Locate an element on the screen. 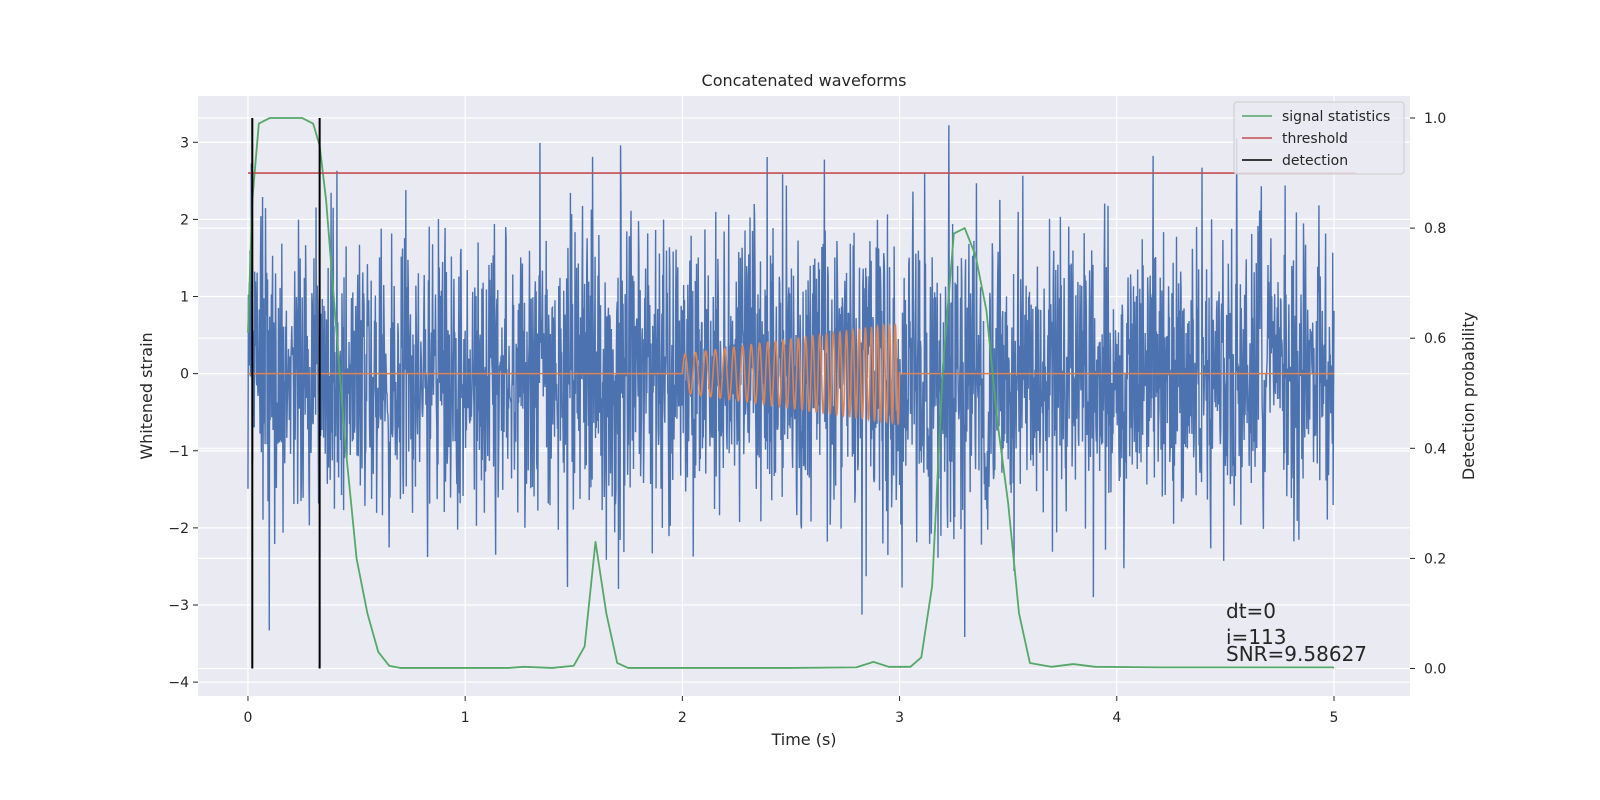 The width and height of the screenshot is (1600, 800). y-tick-label-0: −4 is located at coordinates (178, 683).